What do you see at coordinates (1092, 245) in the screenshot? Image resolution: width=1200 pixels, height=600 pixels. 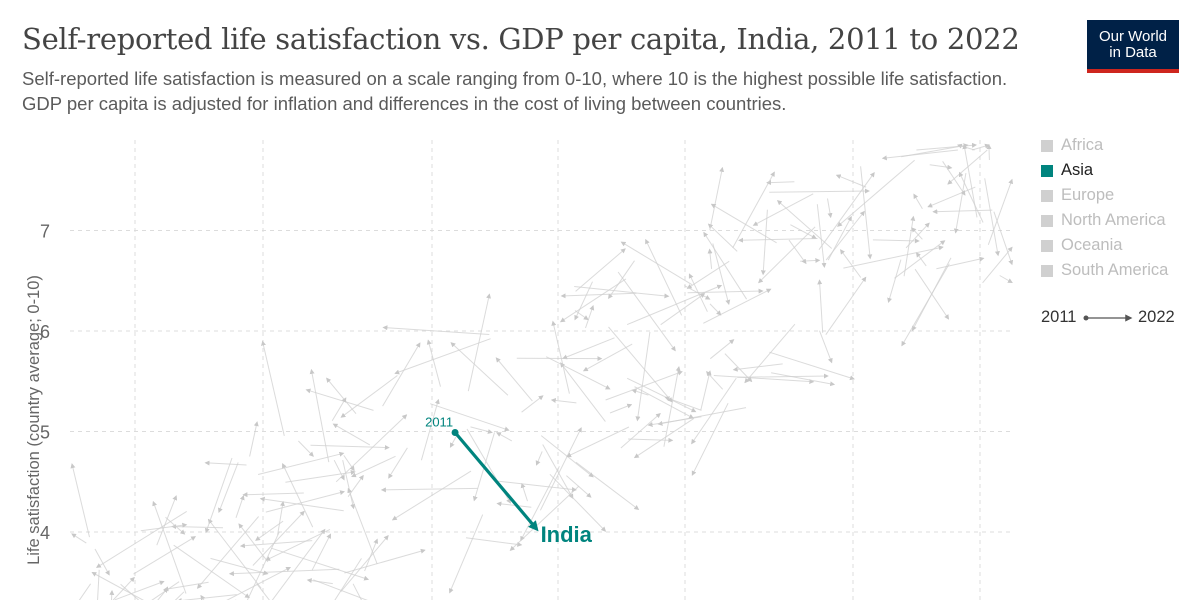 I see `legend-label: Oceania` at bounding box center [1092, 245].